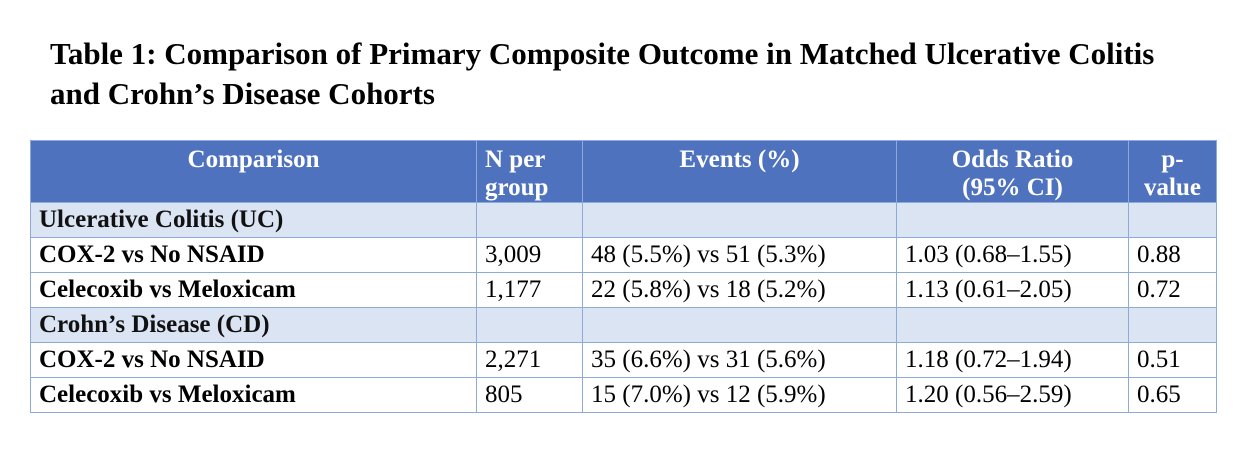  Describe the element at coordinates (1172, 187) in the screenshot. I see `header-p-line2: value` at that location.